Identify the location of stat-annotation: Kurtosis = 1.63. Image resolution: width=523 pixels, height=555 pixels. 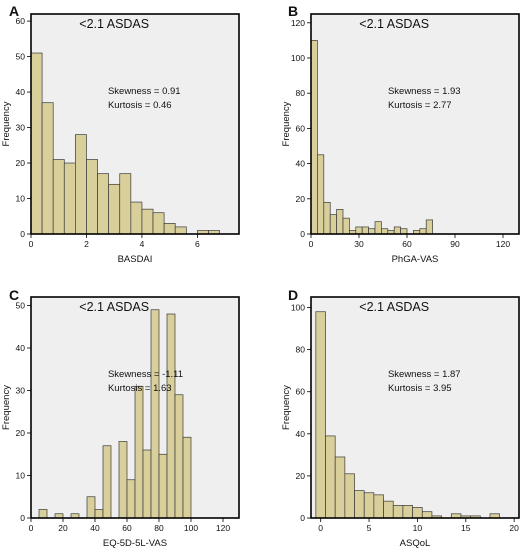
(140, 388).